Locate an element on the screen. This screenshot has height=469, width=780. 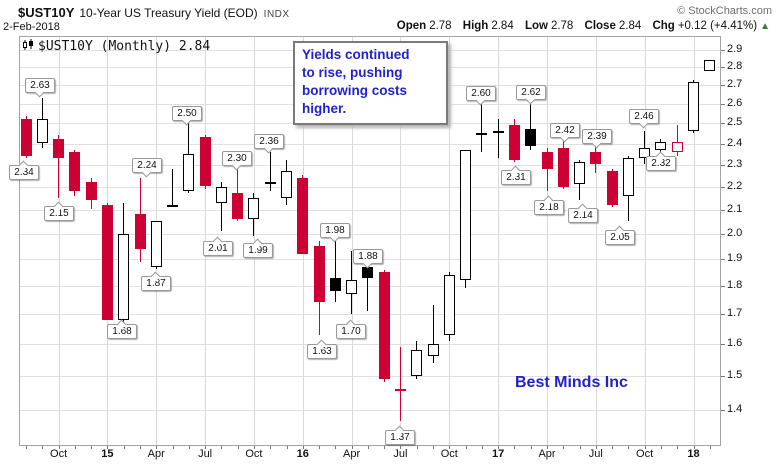
price-callout-2.63: 2.63 is located at coordinates (40, 88).